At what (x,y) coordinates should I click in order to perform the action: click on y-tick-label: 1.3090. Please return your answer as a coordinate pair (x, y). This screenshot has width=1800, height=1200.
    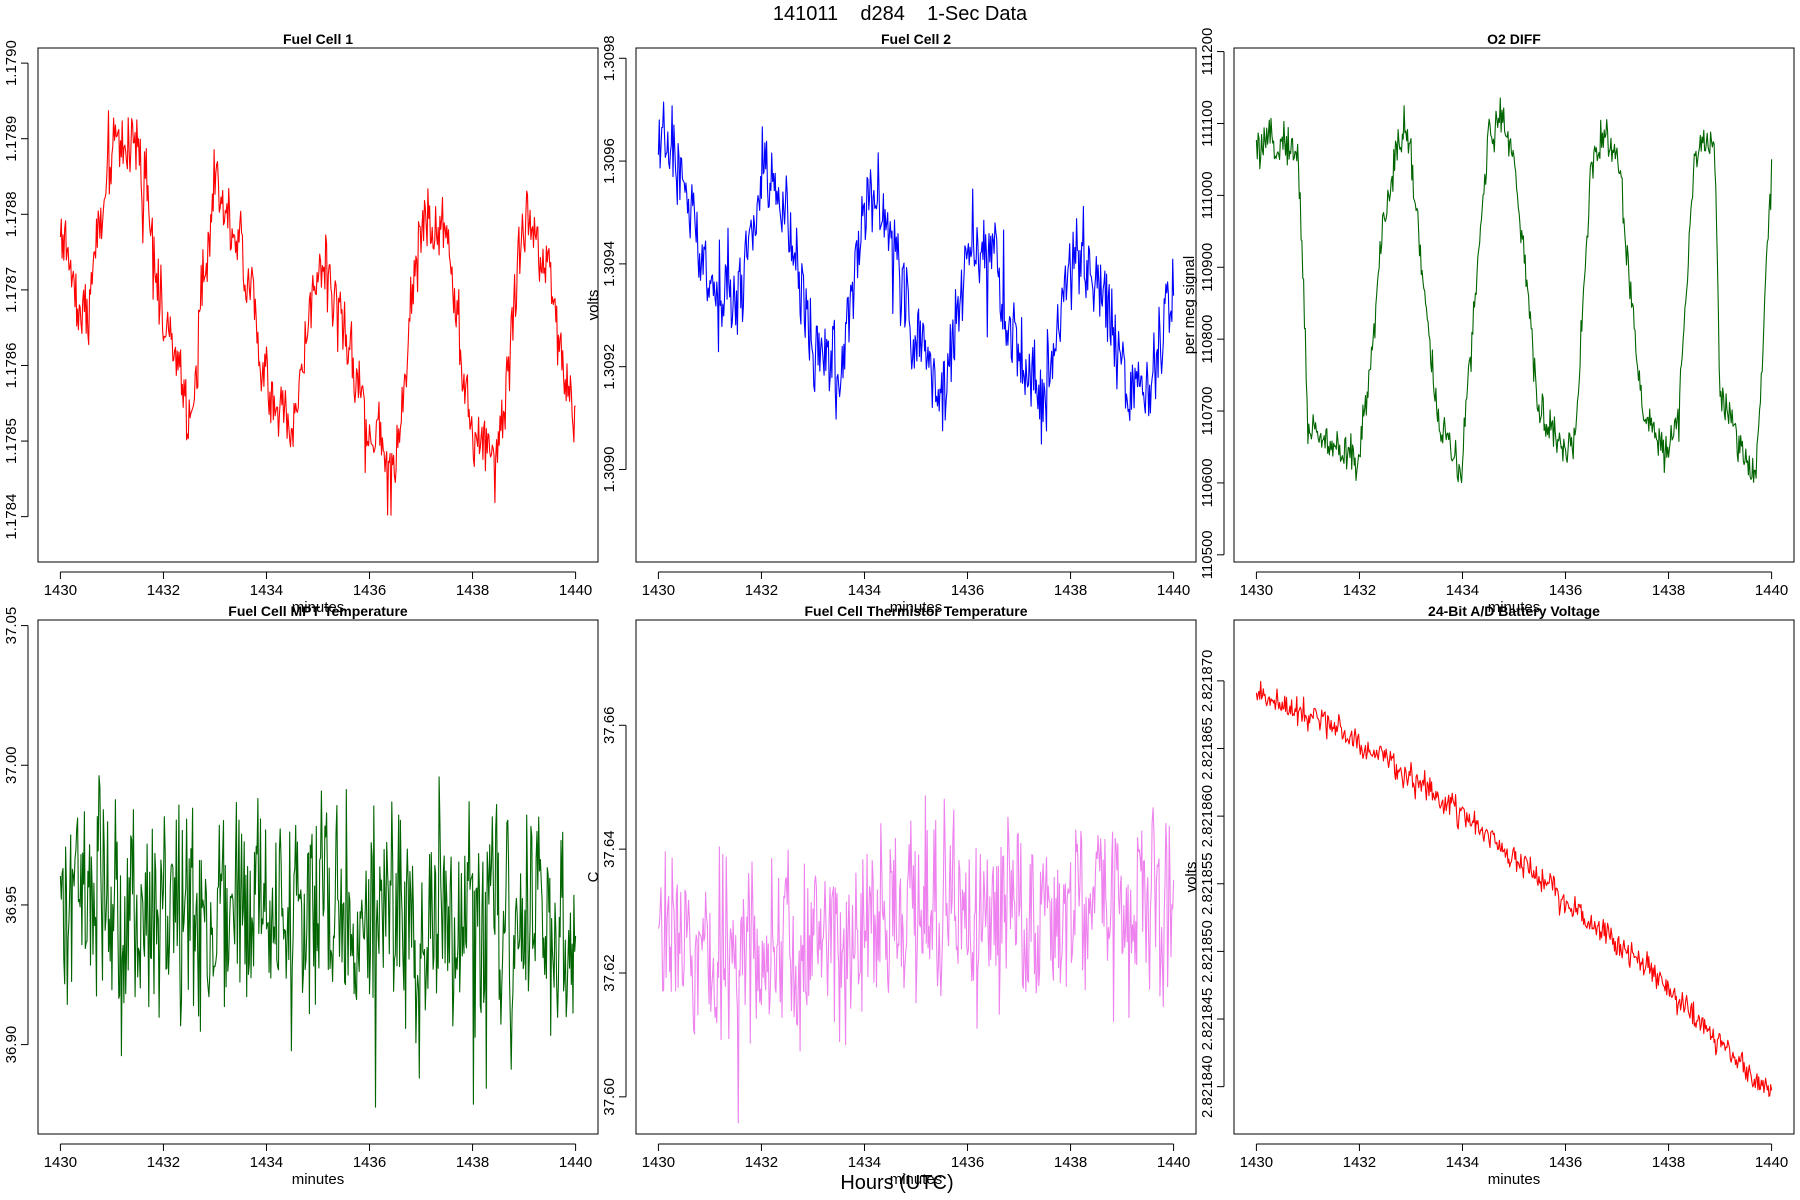
    Looking at the image, I should click on (609, 470).